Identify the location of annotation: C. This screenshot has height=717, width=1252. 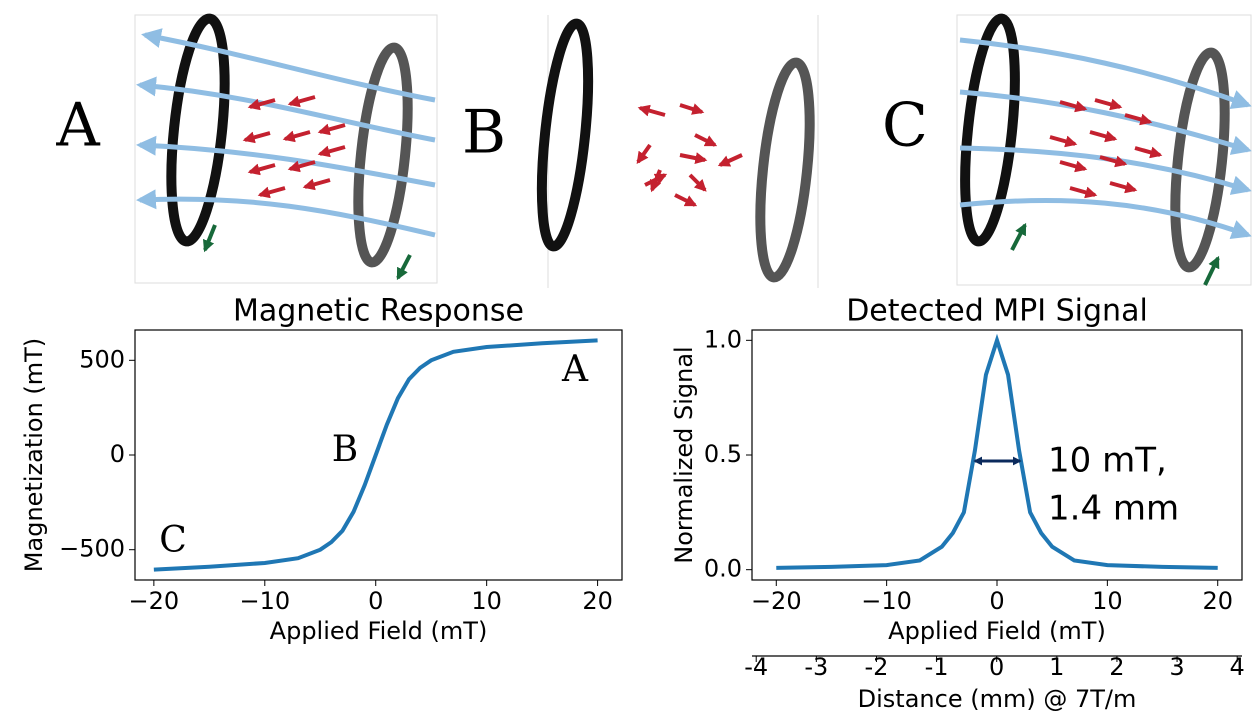
(173, 540).